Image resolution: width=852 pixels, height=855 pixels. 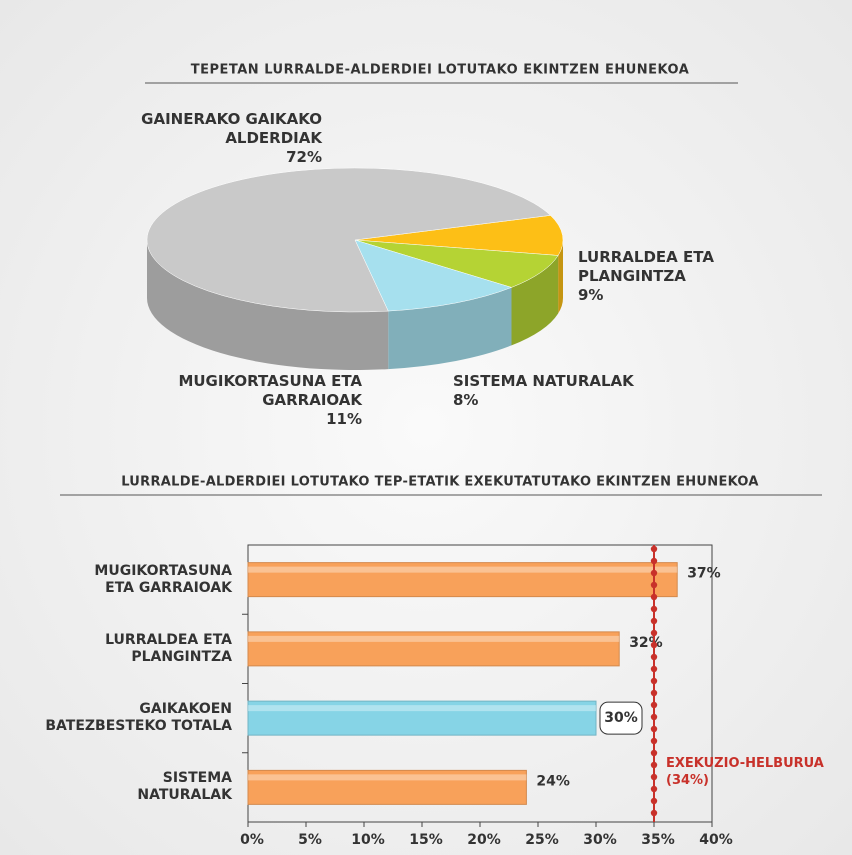 I want to click on x-tick-label: 0%, so click(x=252, y=840).